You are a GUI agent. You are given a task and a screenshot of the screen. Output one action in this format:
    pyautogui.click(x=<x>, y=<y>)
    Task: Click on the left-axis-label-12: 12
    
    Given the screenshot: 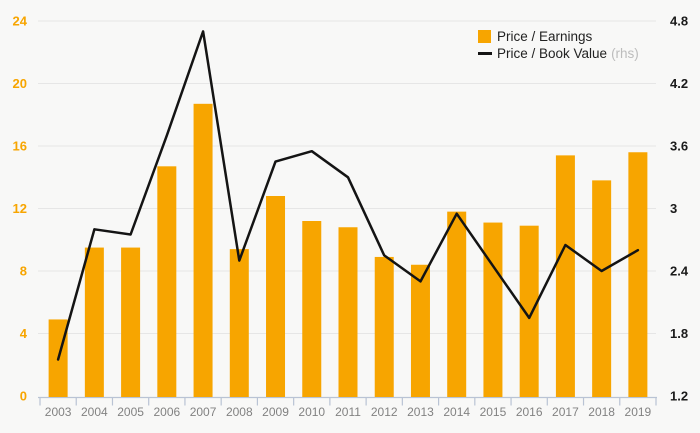 What is the action you would take?
    pyautogui.click(x=20, y=208)
    